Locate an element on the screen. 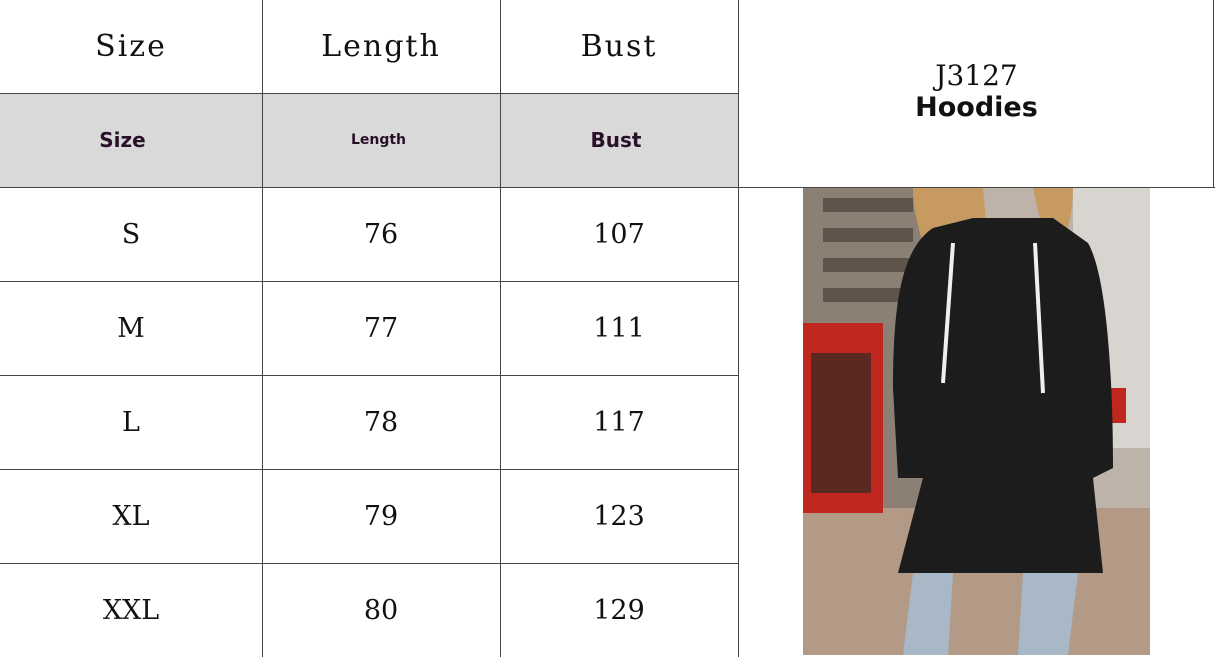 The width and height of the screenshot is (1215, 657). product-title: J3127 Hoodies is located at coordinates (976, 93).